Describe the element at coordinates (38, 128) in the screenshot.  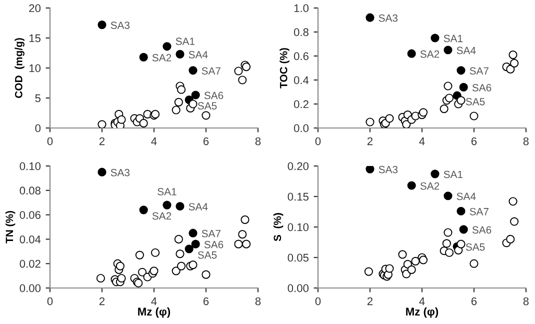
I see `y-tick-label: 0` at that location.